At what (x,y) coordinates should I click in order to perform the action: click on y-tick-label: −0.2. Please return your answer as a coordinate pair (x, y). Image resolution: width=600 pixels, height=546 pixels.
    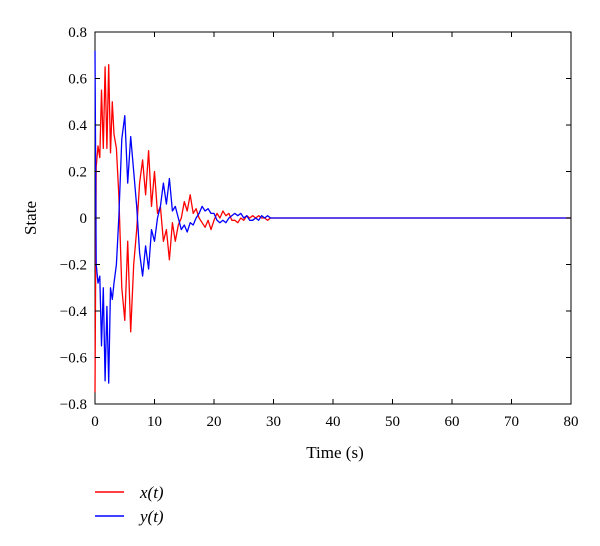
    Looking at the image, I should click on (73, 266).